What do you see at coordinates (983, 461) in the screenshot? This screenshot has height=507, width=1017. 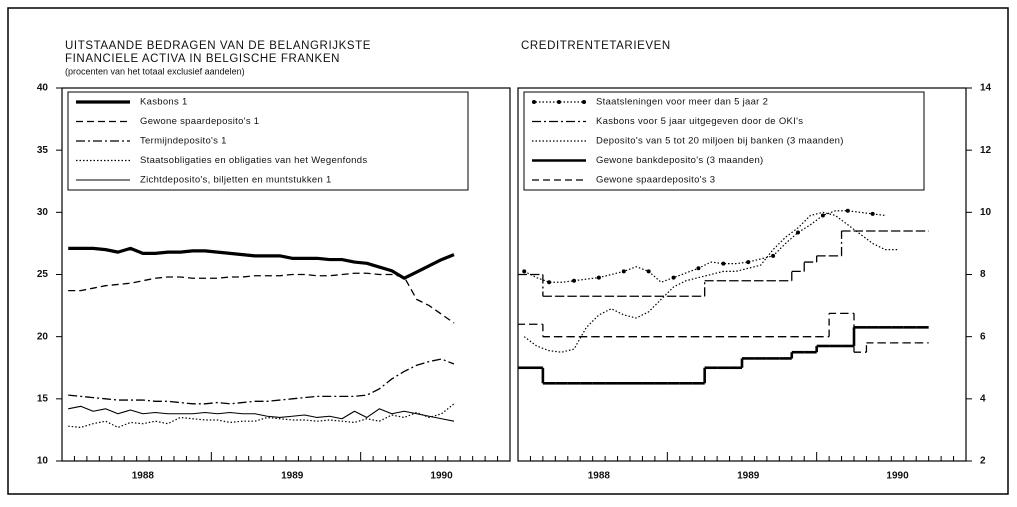 I see `y-tick-label: 2` at bounding box center [983, 461].